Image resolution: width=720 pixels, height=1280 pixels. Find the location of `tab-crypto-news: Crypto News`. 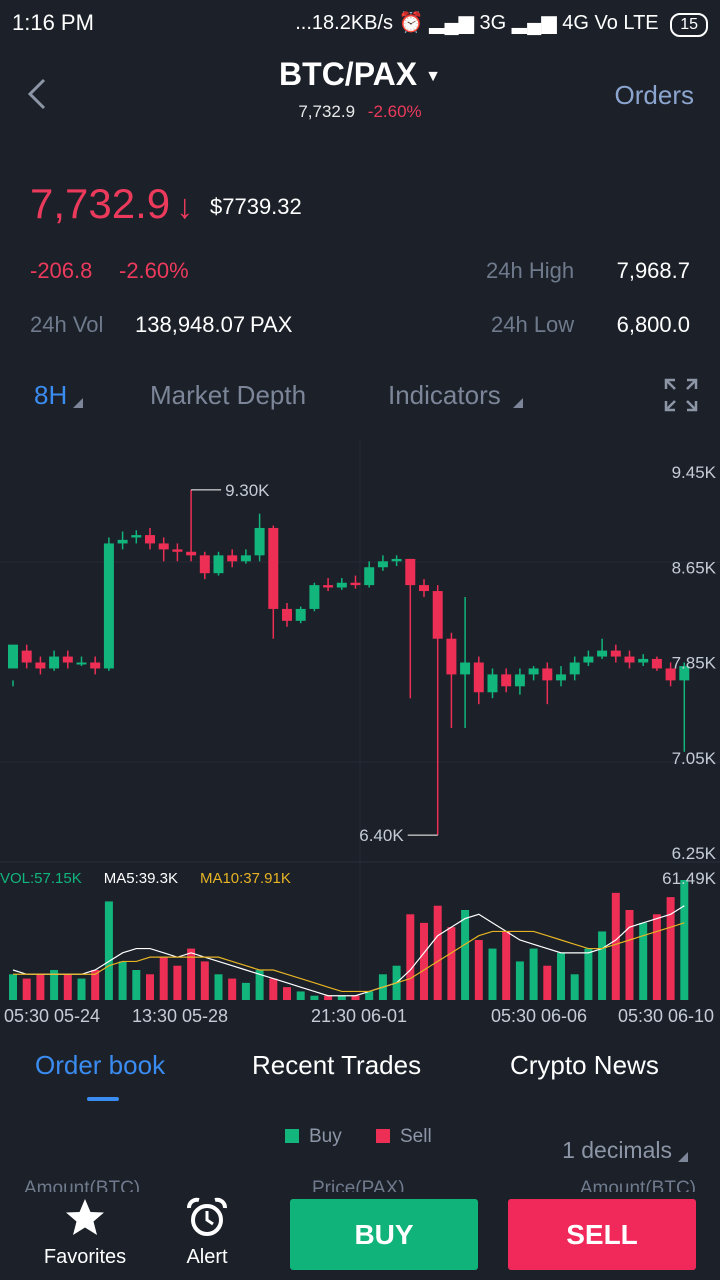

tab-crypto-news: Crypto News is located at coordinates (584, 1065).